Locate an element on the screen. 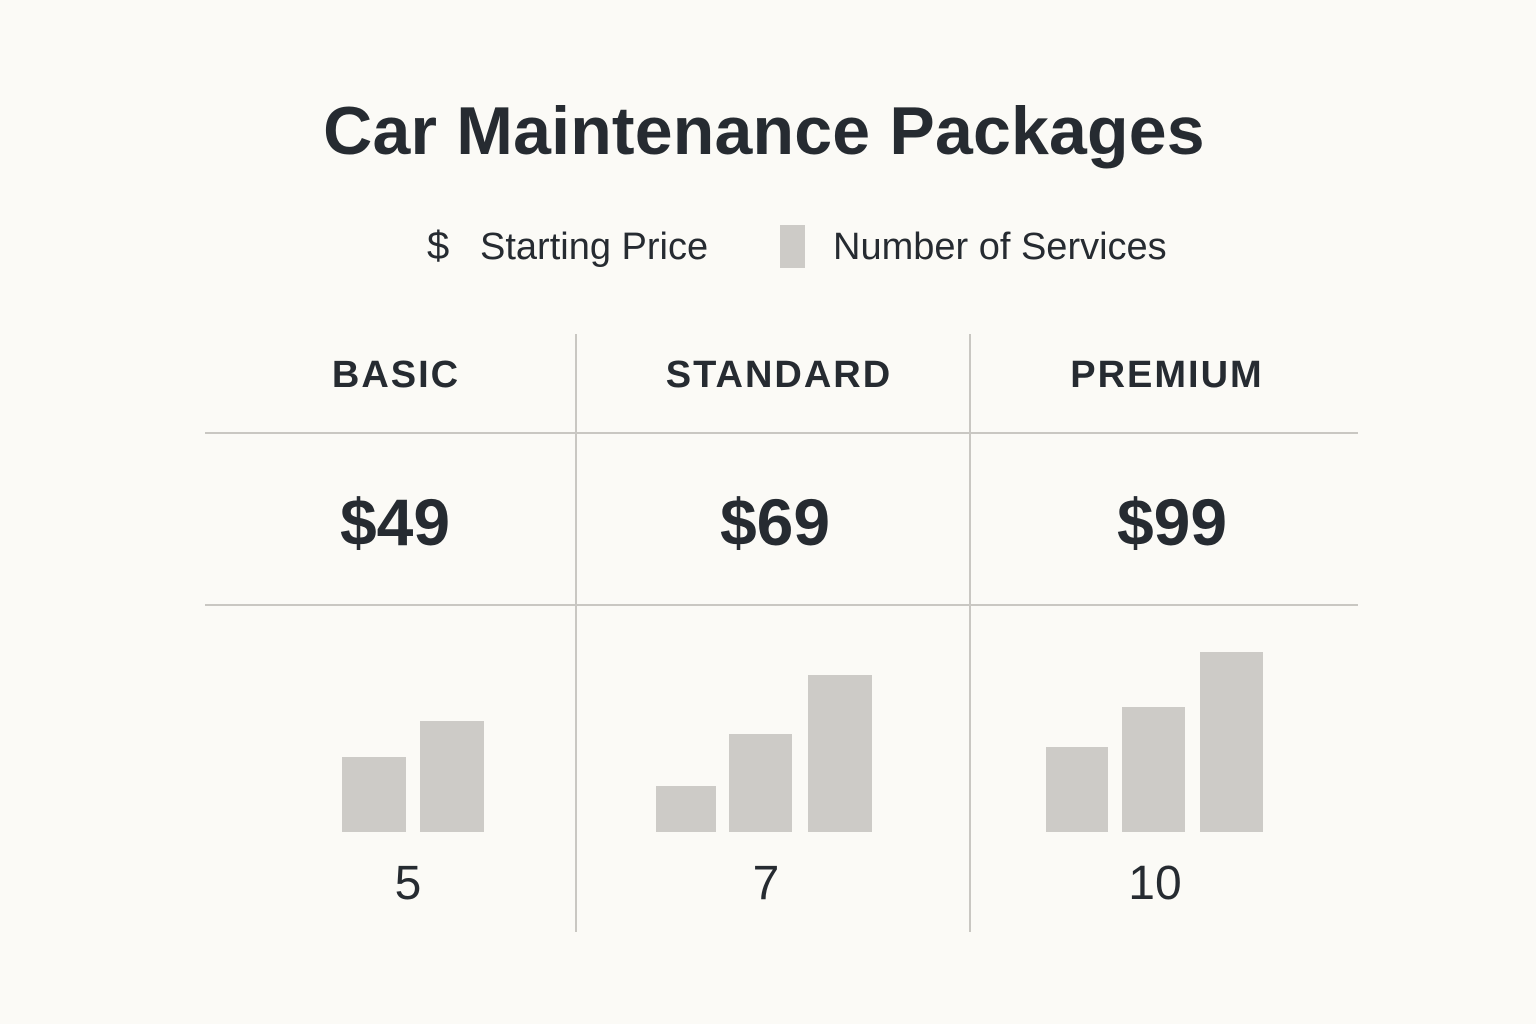  legend-number-of-services: Number of Services is located at coordinates (1000, 247).